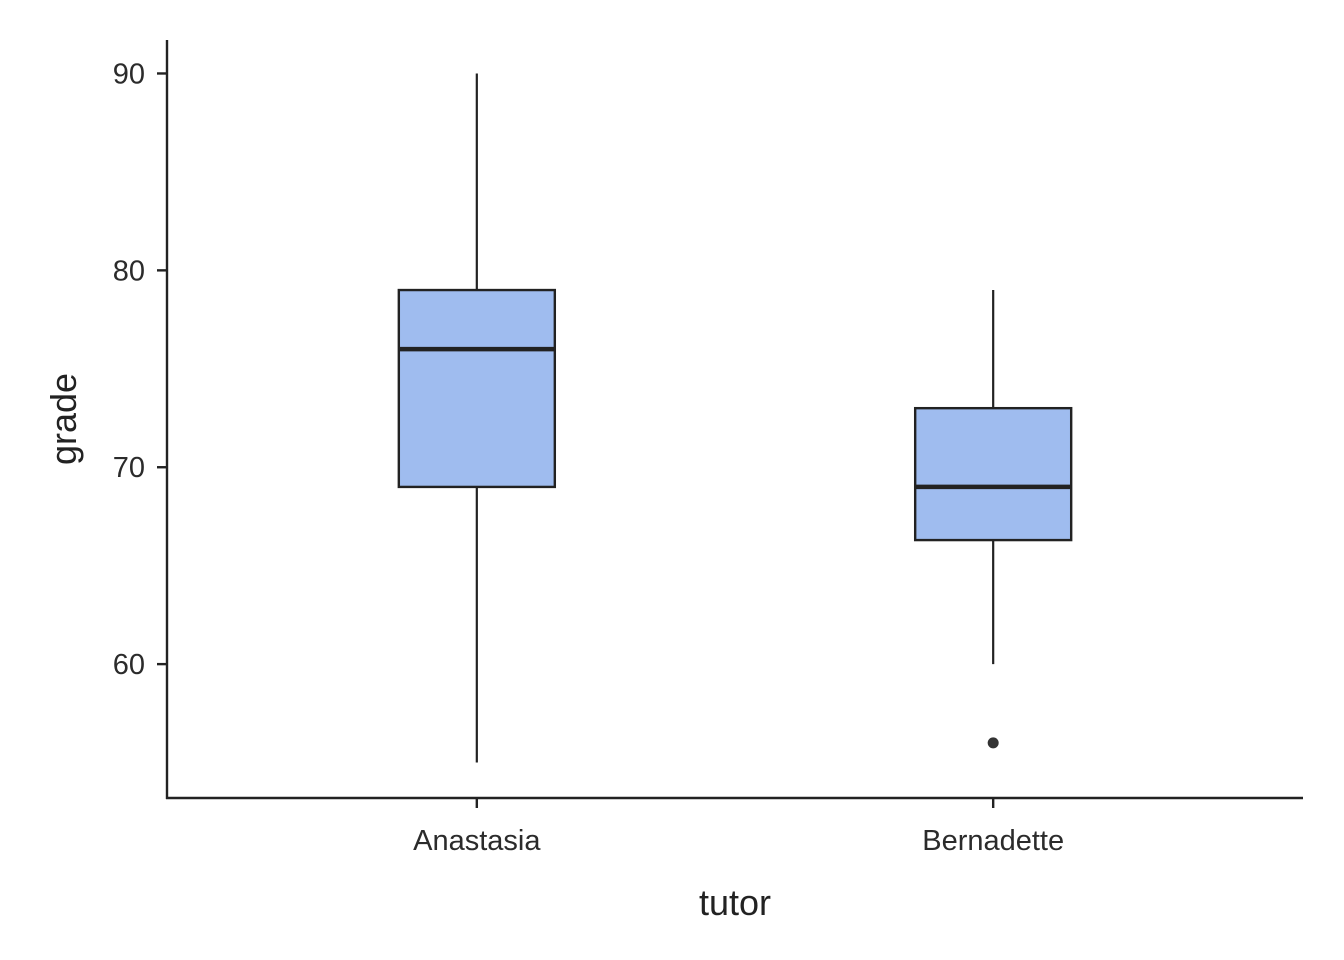 The image size is (1344, 960). I want to click on y-axis-ticks: 60 70 80 90, so click(140, 369).